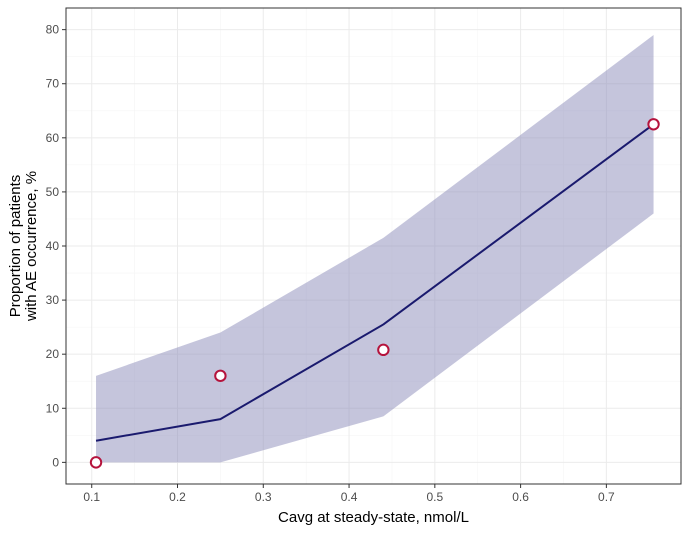 The image size is (690, 537). What do you see at coordinates (53, 354) in the screenshot?
I see `y-tick-label: 20` at bounding box center [53, 354].